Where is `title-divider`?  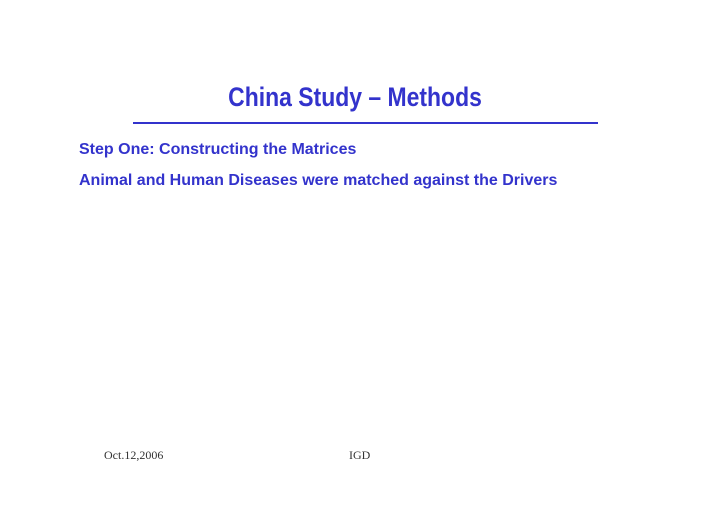
title-divider is located at coordinates (365, 123).